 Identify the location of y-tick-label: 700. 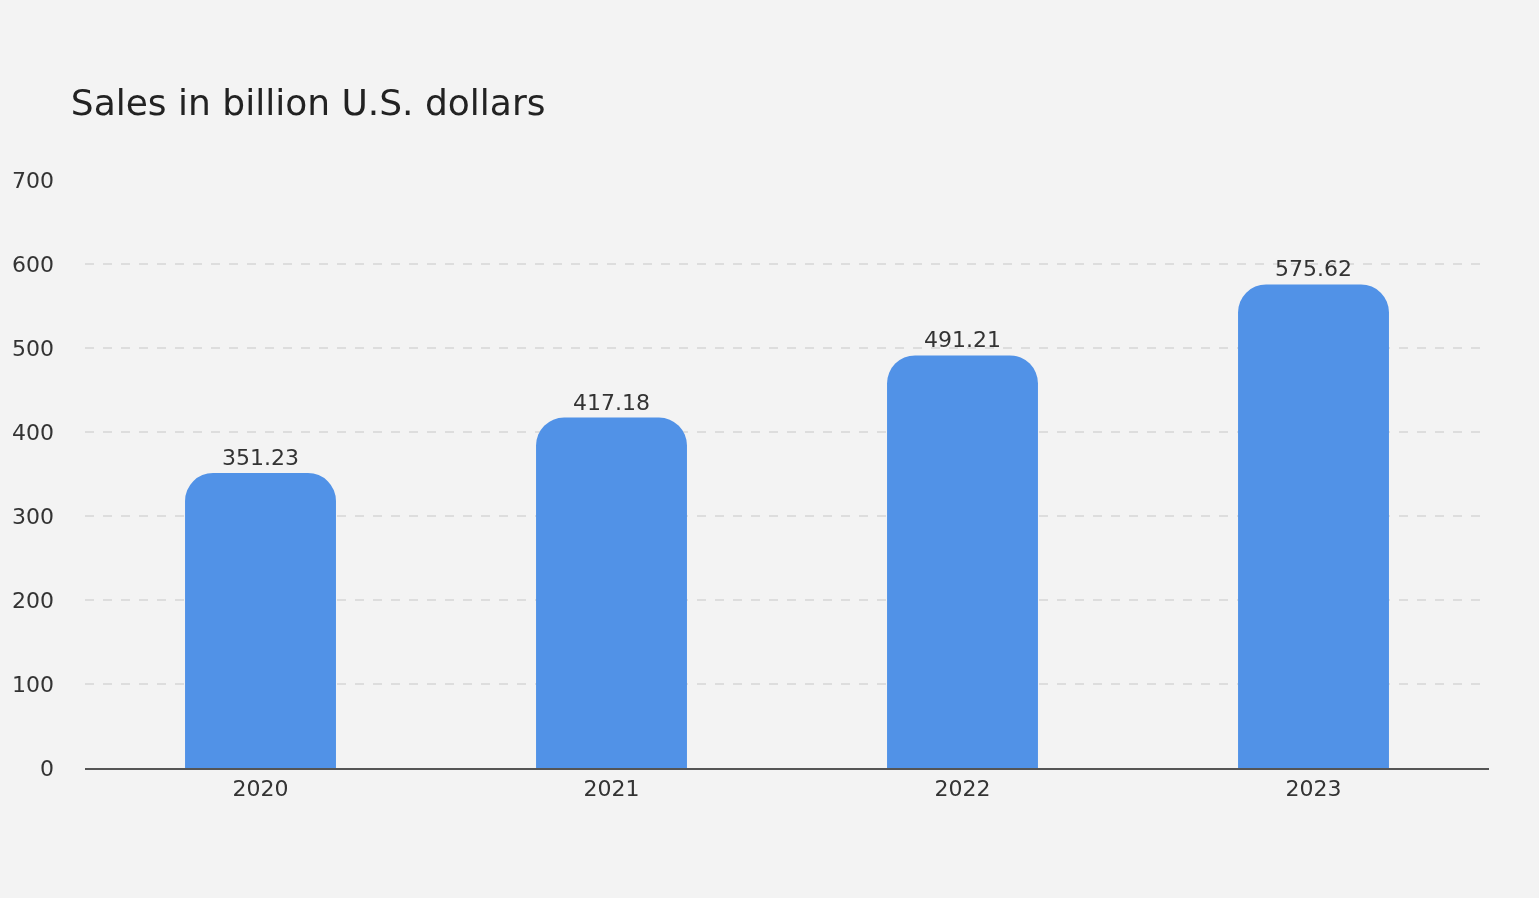
(33, 180).